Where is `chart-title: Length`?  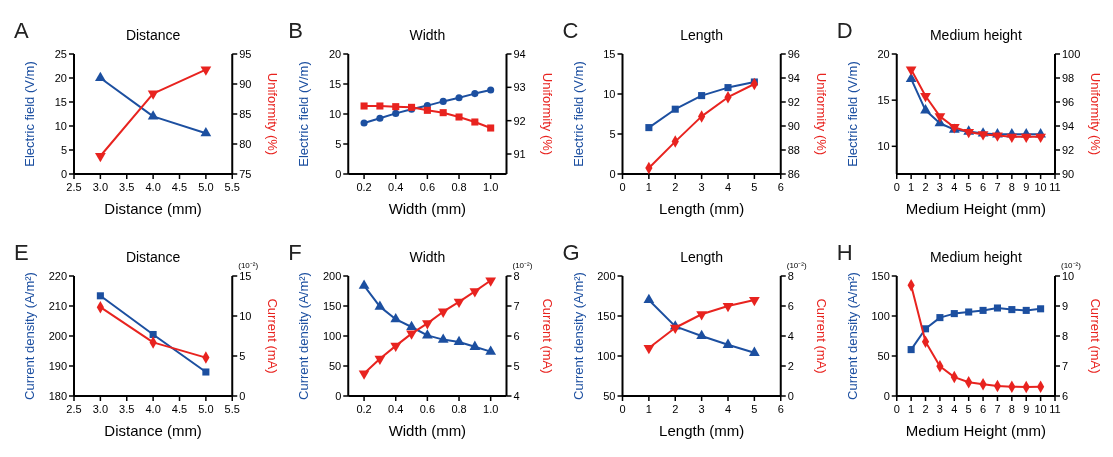
chart-title: Length is located at coordinates (702, 35).